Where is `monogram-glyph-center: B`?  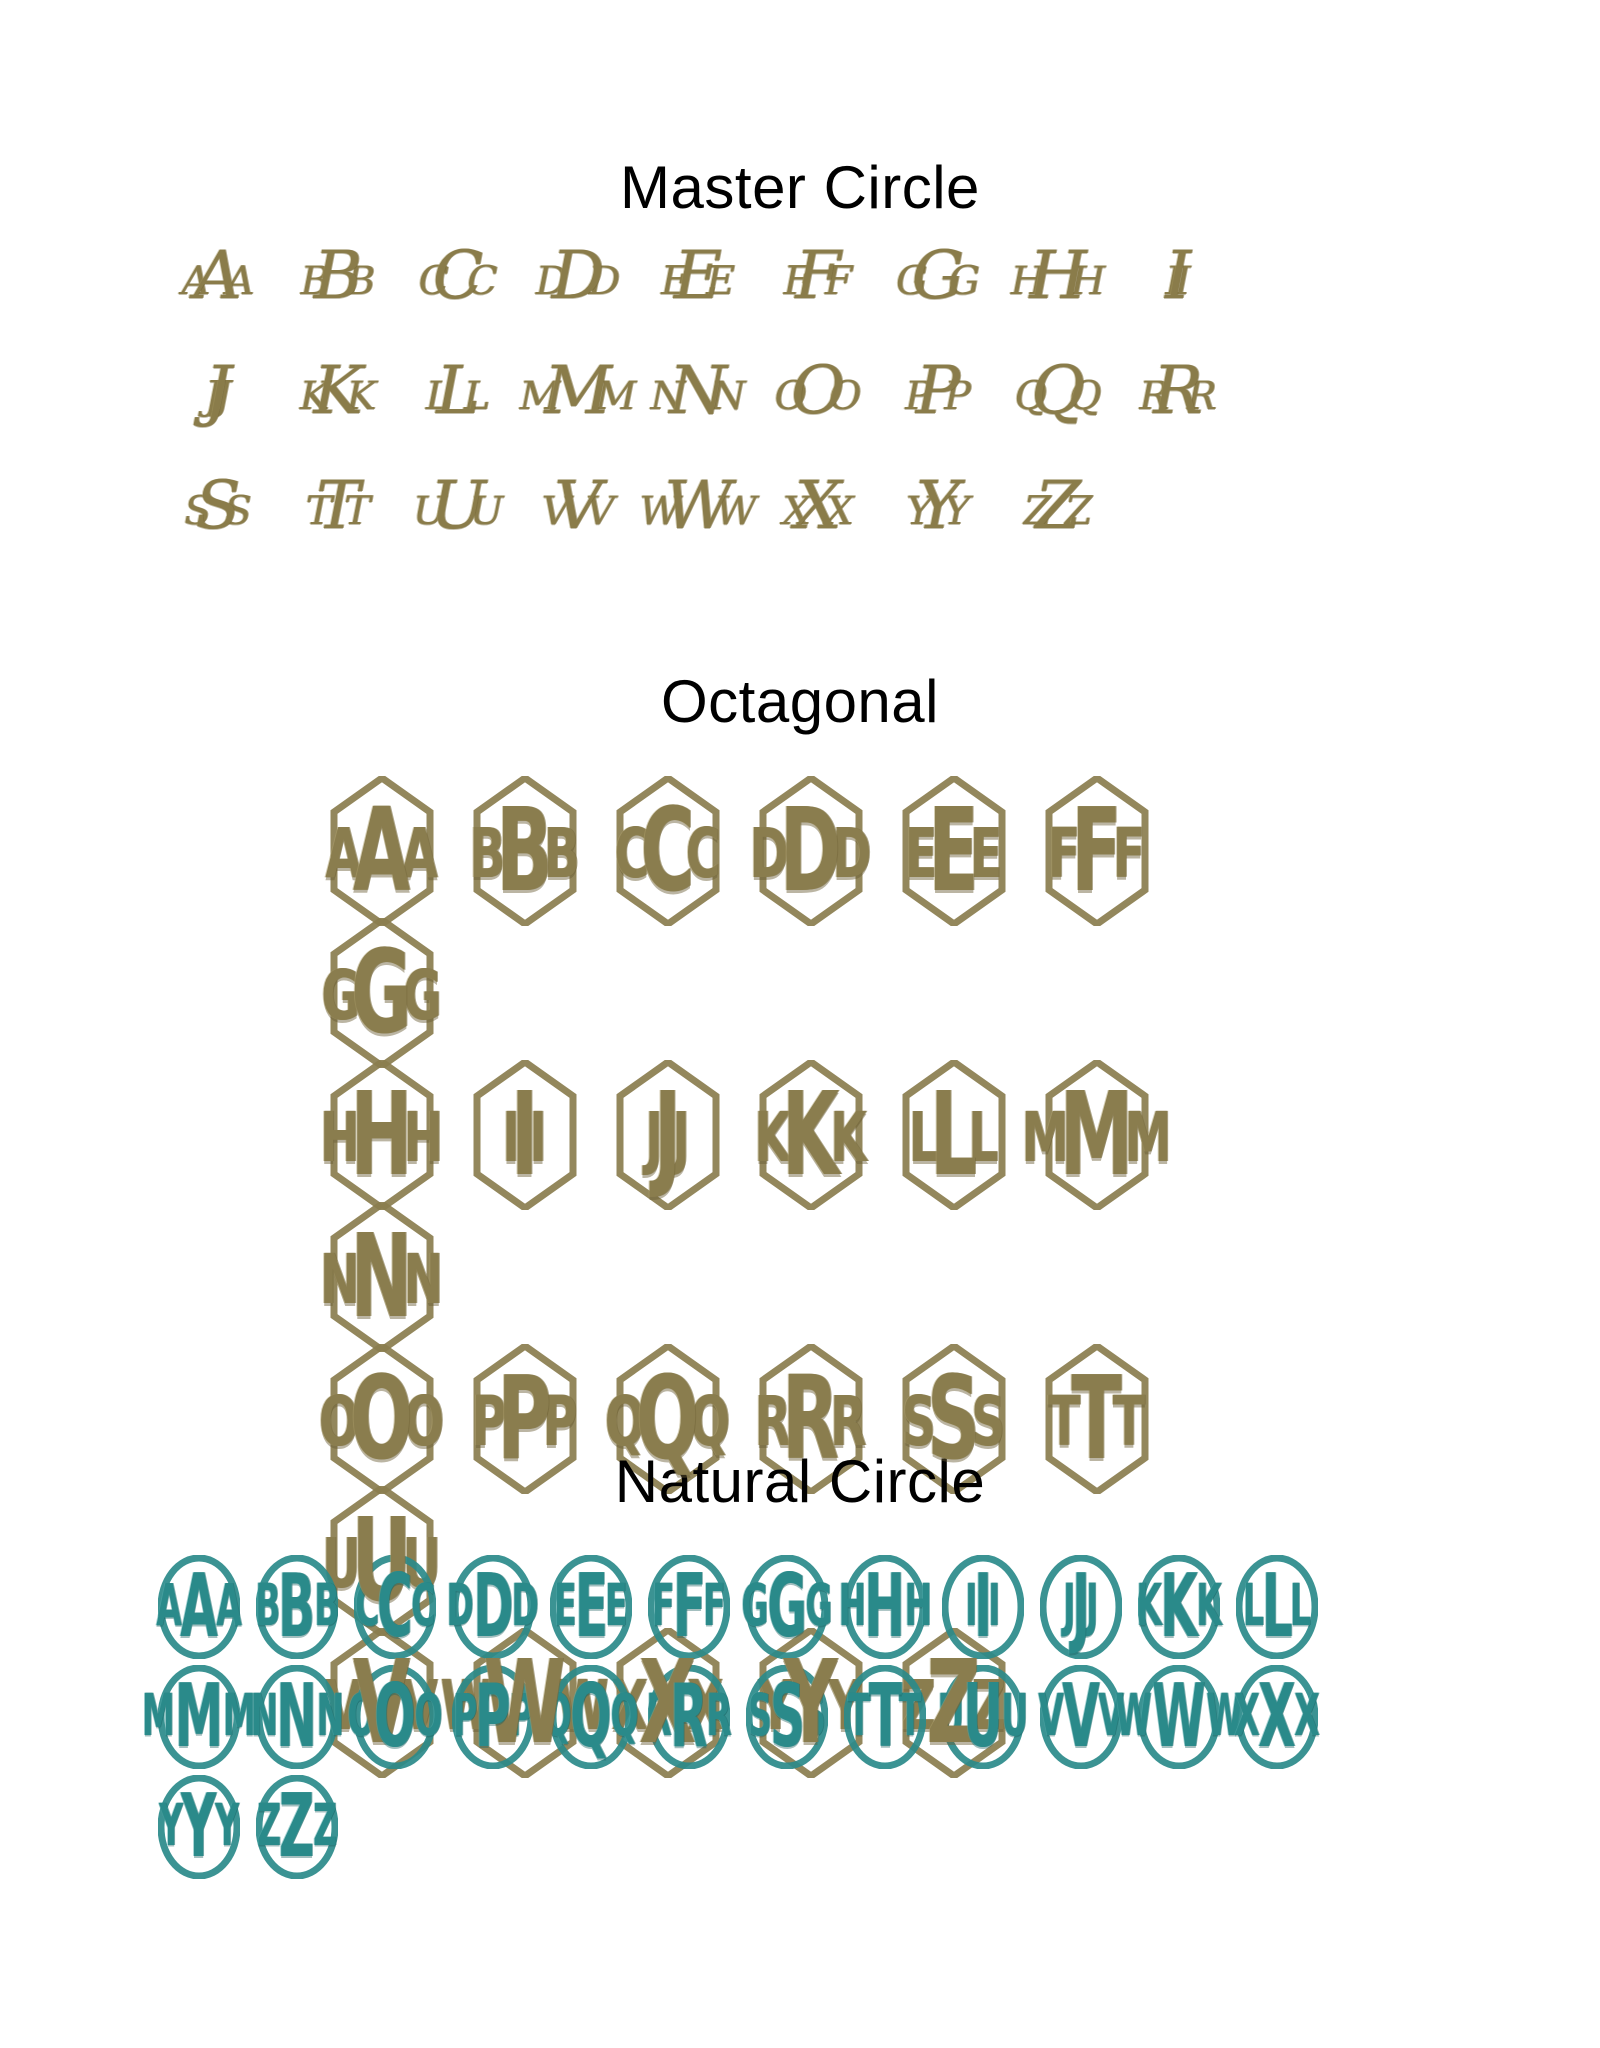
monogram-glyph-center: B is located at coordinates (338, 275).